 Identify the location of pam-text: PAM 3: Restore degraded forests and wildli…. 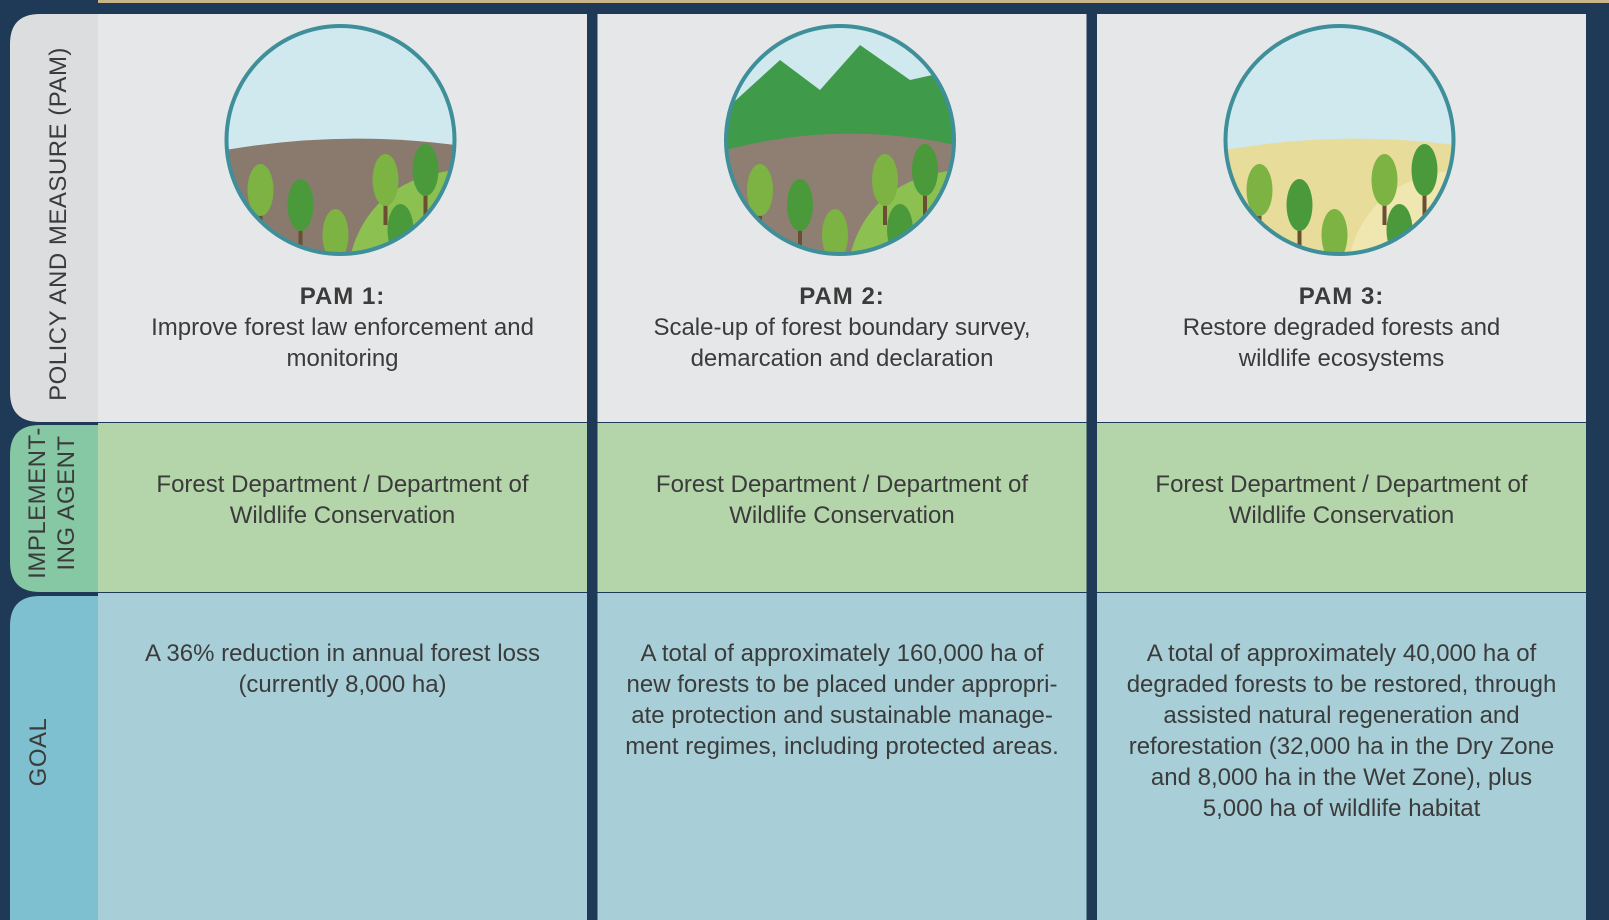
(1341, 327).